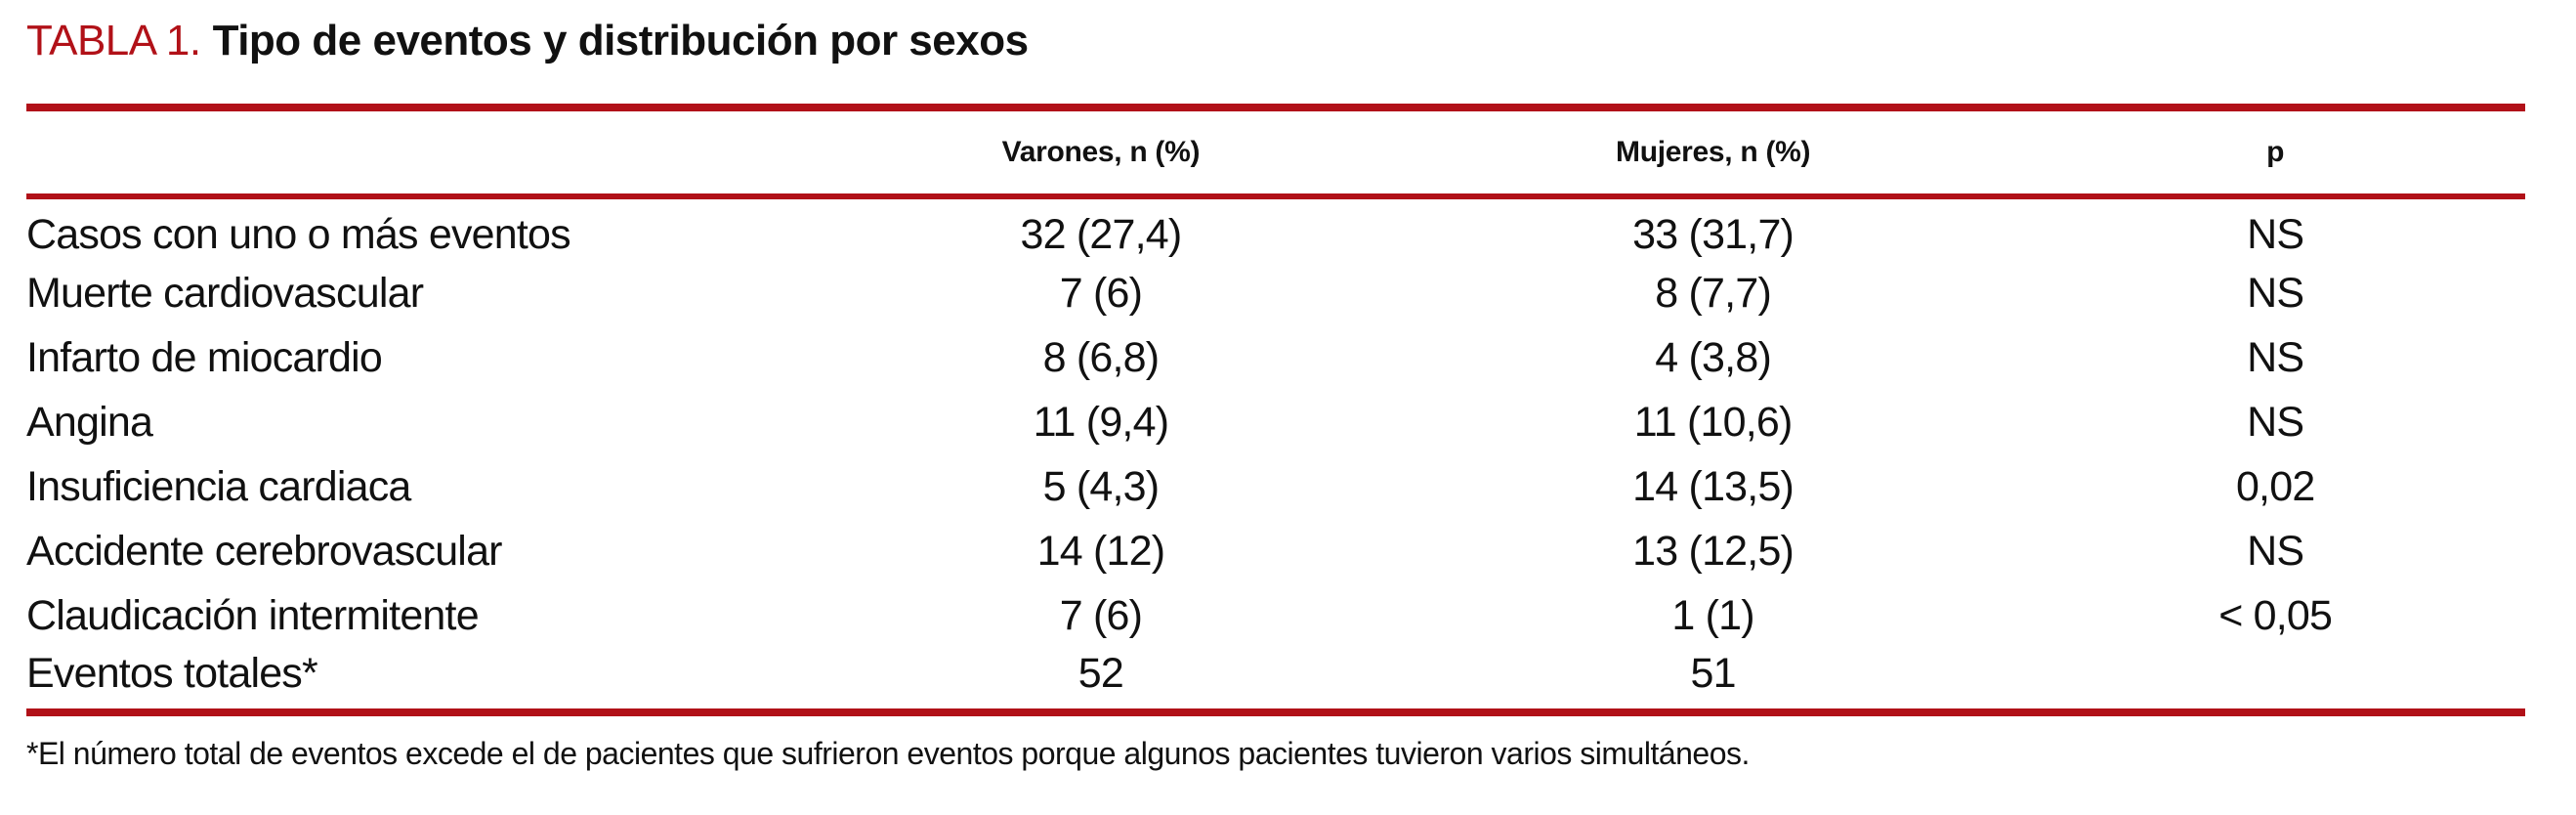  Describe the element at coordinates (1101, 486) in the screenshot. I see `varones-value: 5 (4,3)` at that location.